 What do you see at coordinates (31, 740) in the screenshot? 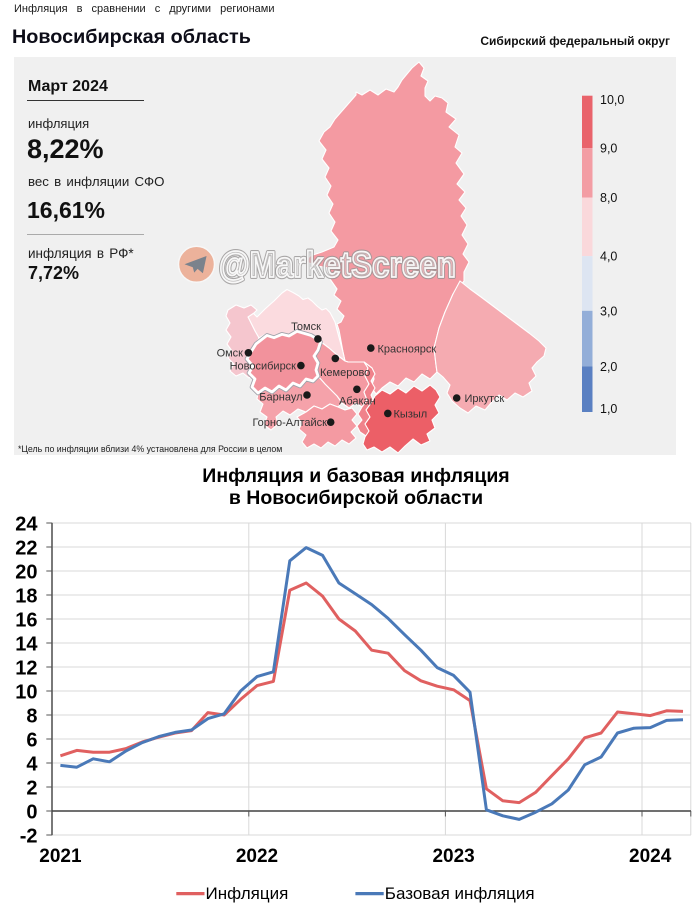
I see `svg-text: 6` at bounding box center [31, 740].